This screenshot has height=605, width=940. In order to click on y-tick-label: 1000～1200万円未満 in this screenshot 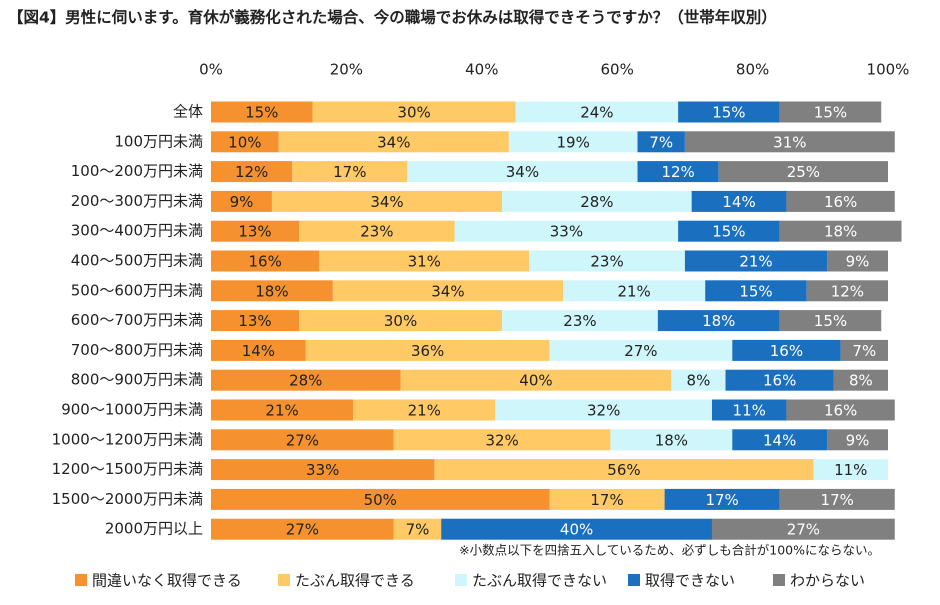, I will do `click(127, 439)`.